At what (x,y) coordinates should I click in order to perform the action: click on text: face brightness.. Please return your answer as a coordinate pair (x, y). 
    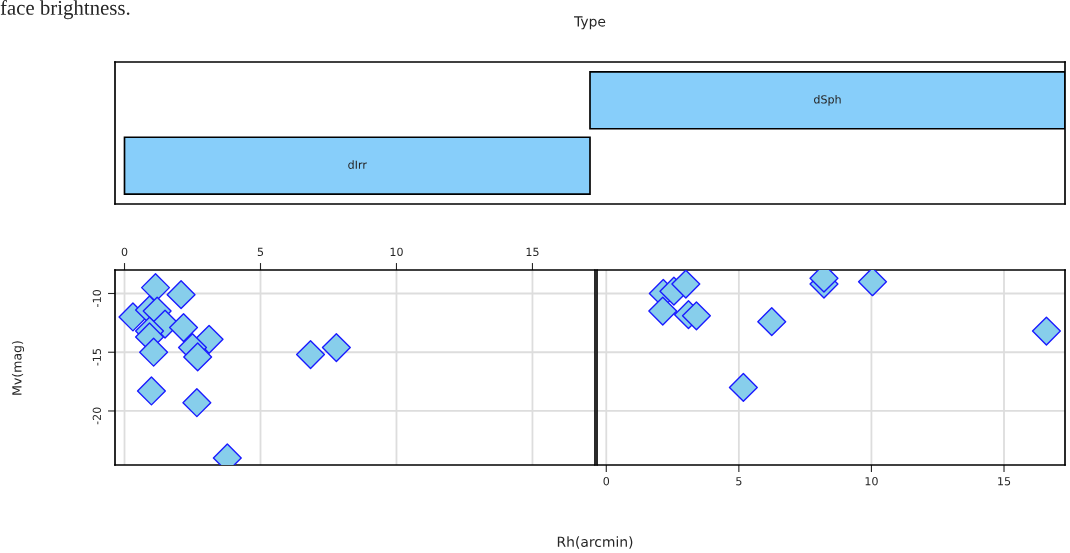
    Looking at the image, I should click on (65, 10).